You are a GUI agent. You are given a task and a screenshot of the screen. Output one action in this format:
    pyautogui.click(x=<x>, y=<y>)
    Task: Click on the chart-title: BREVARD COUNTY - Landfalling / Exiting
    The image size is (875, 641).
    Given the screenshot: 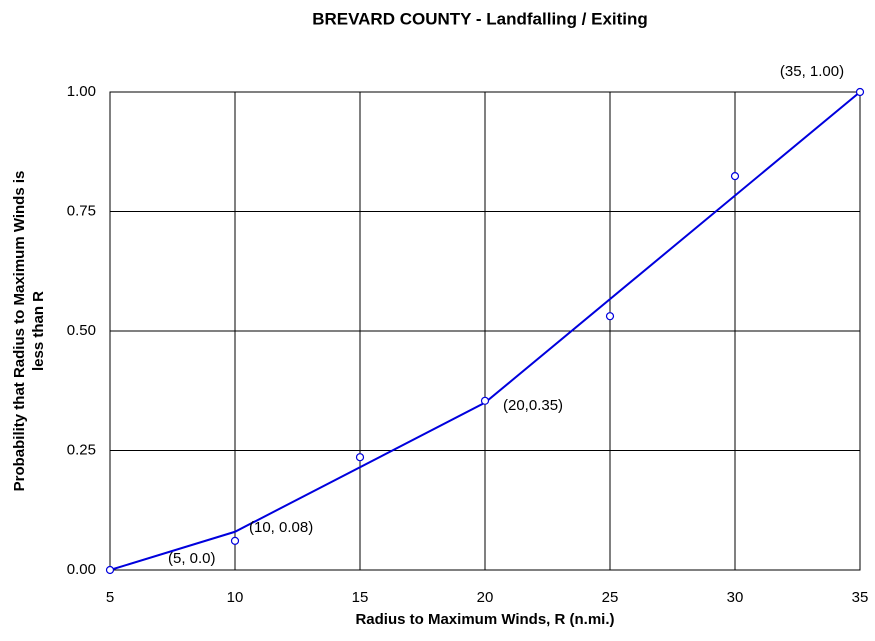 What is the action you would take?
    pyautogui.click(x=480, y=18)
    